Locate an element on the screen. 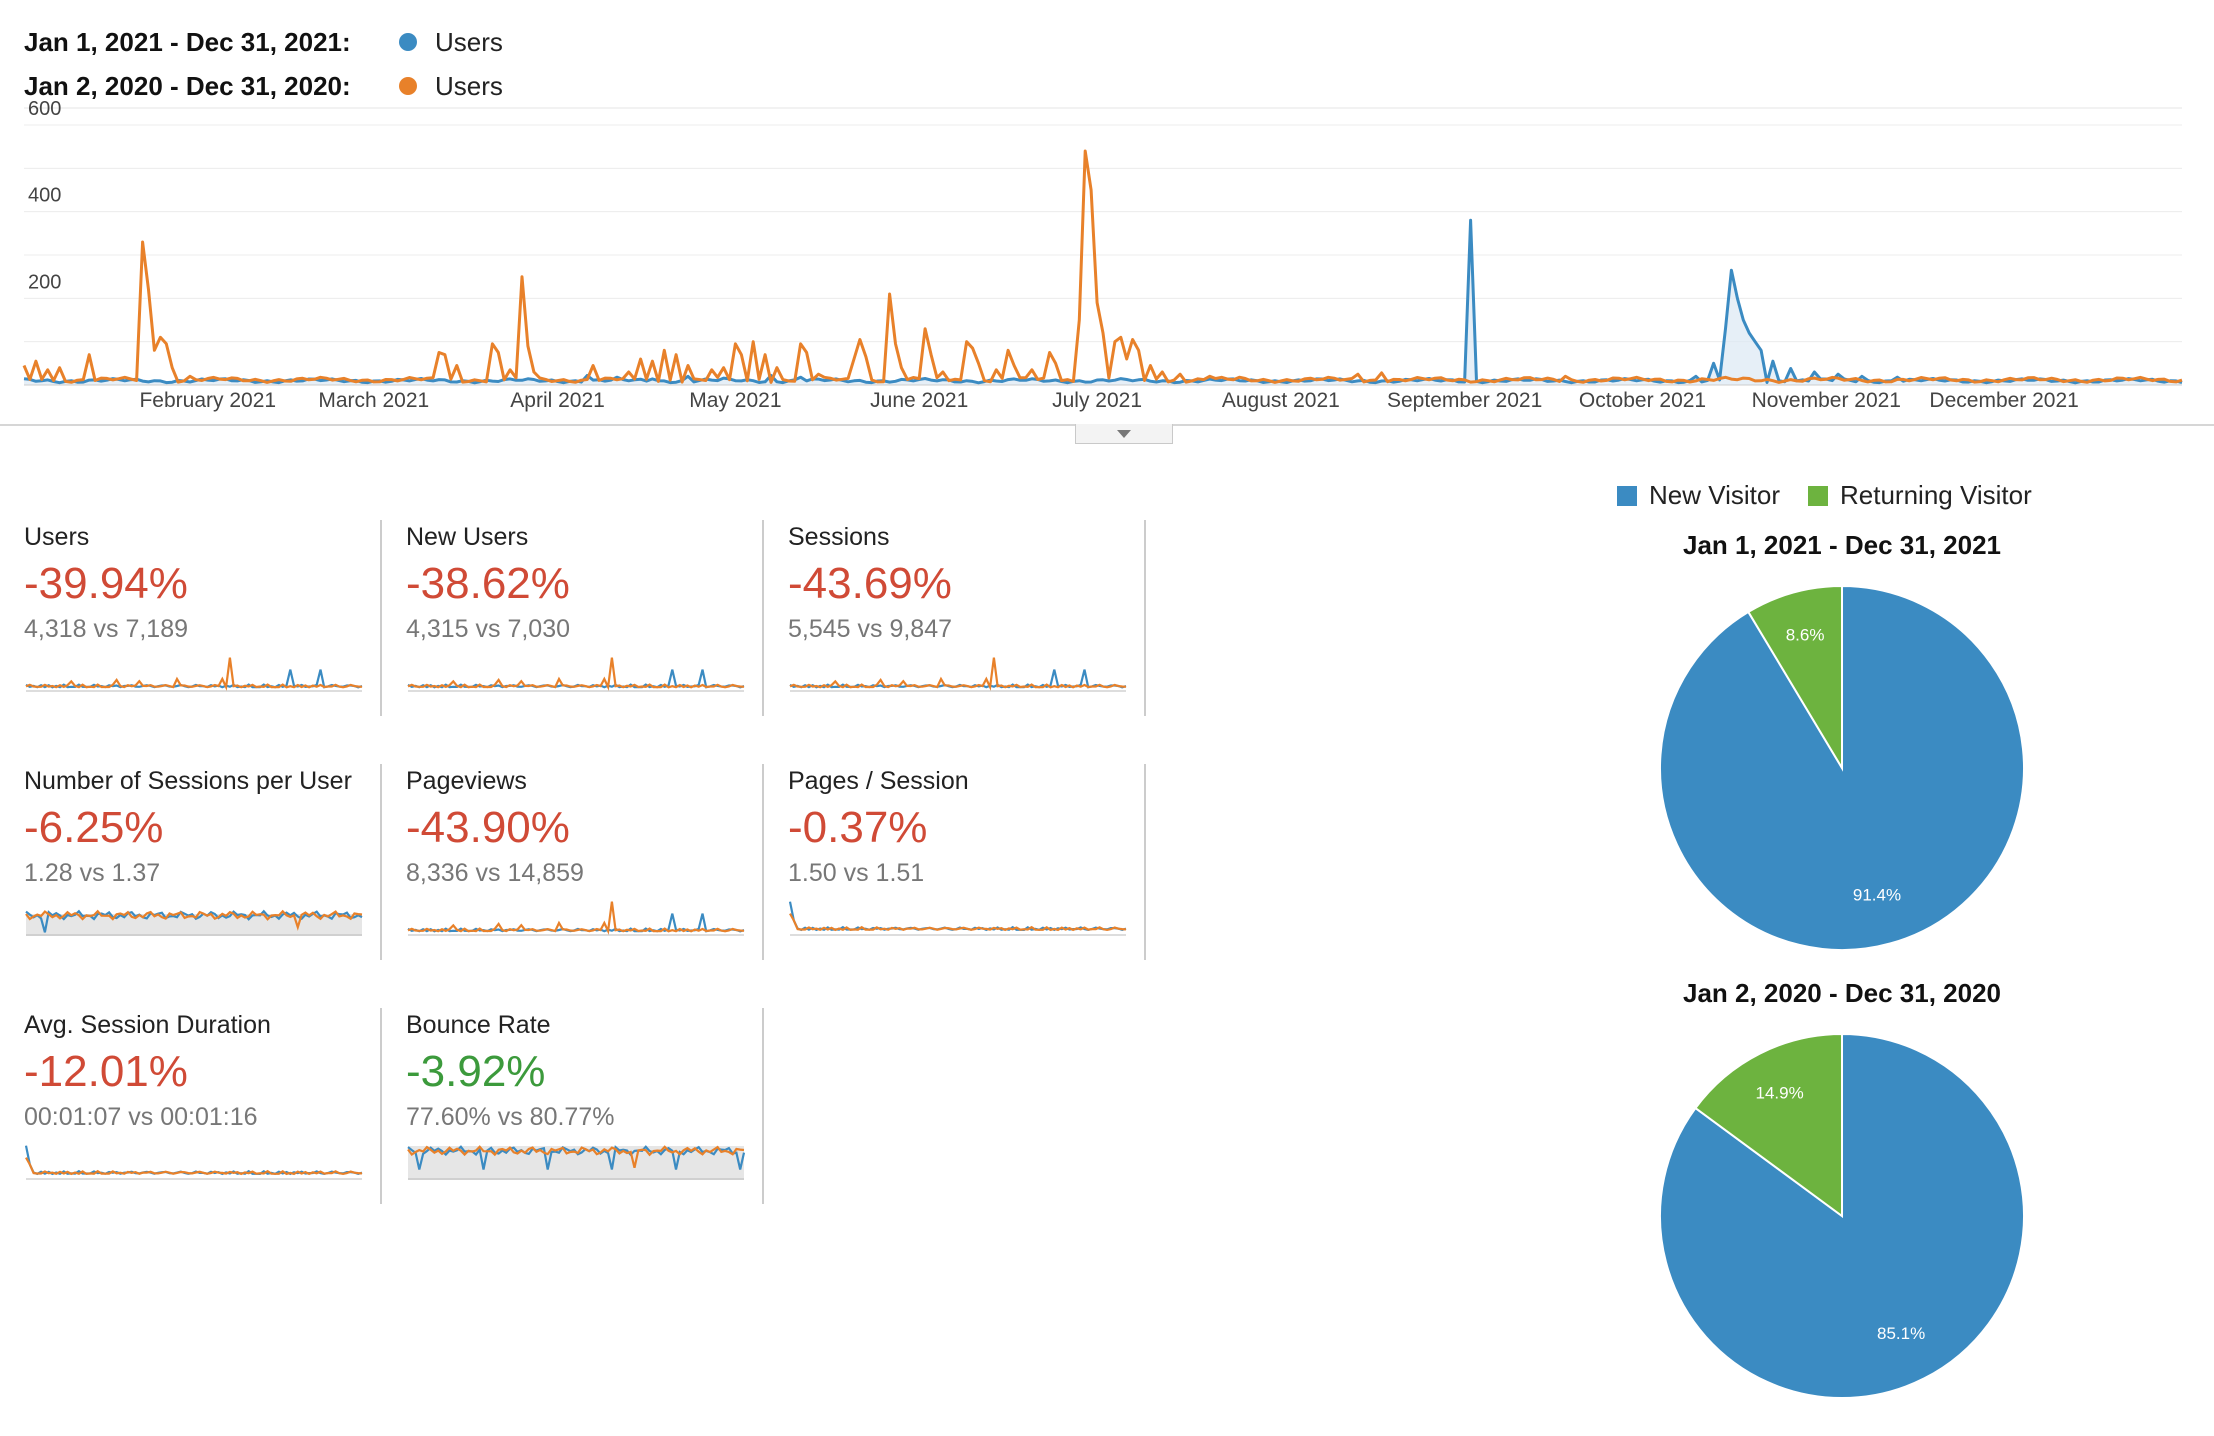  pie-slice-label: 14.9% is located at coordinates (1779, 1093).